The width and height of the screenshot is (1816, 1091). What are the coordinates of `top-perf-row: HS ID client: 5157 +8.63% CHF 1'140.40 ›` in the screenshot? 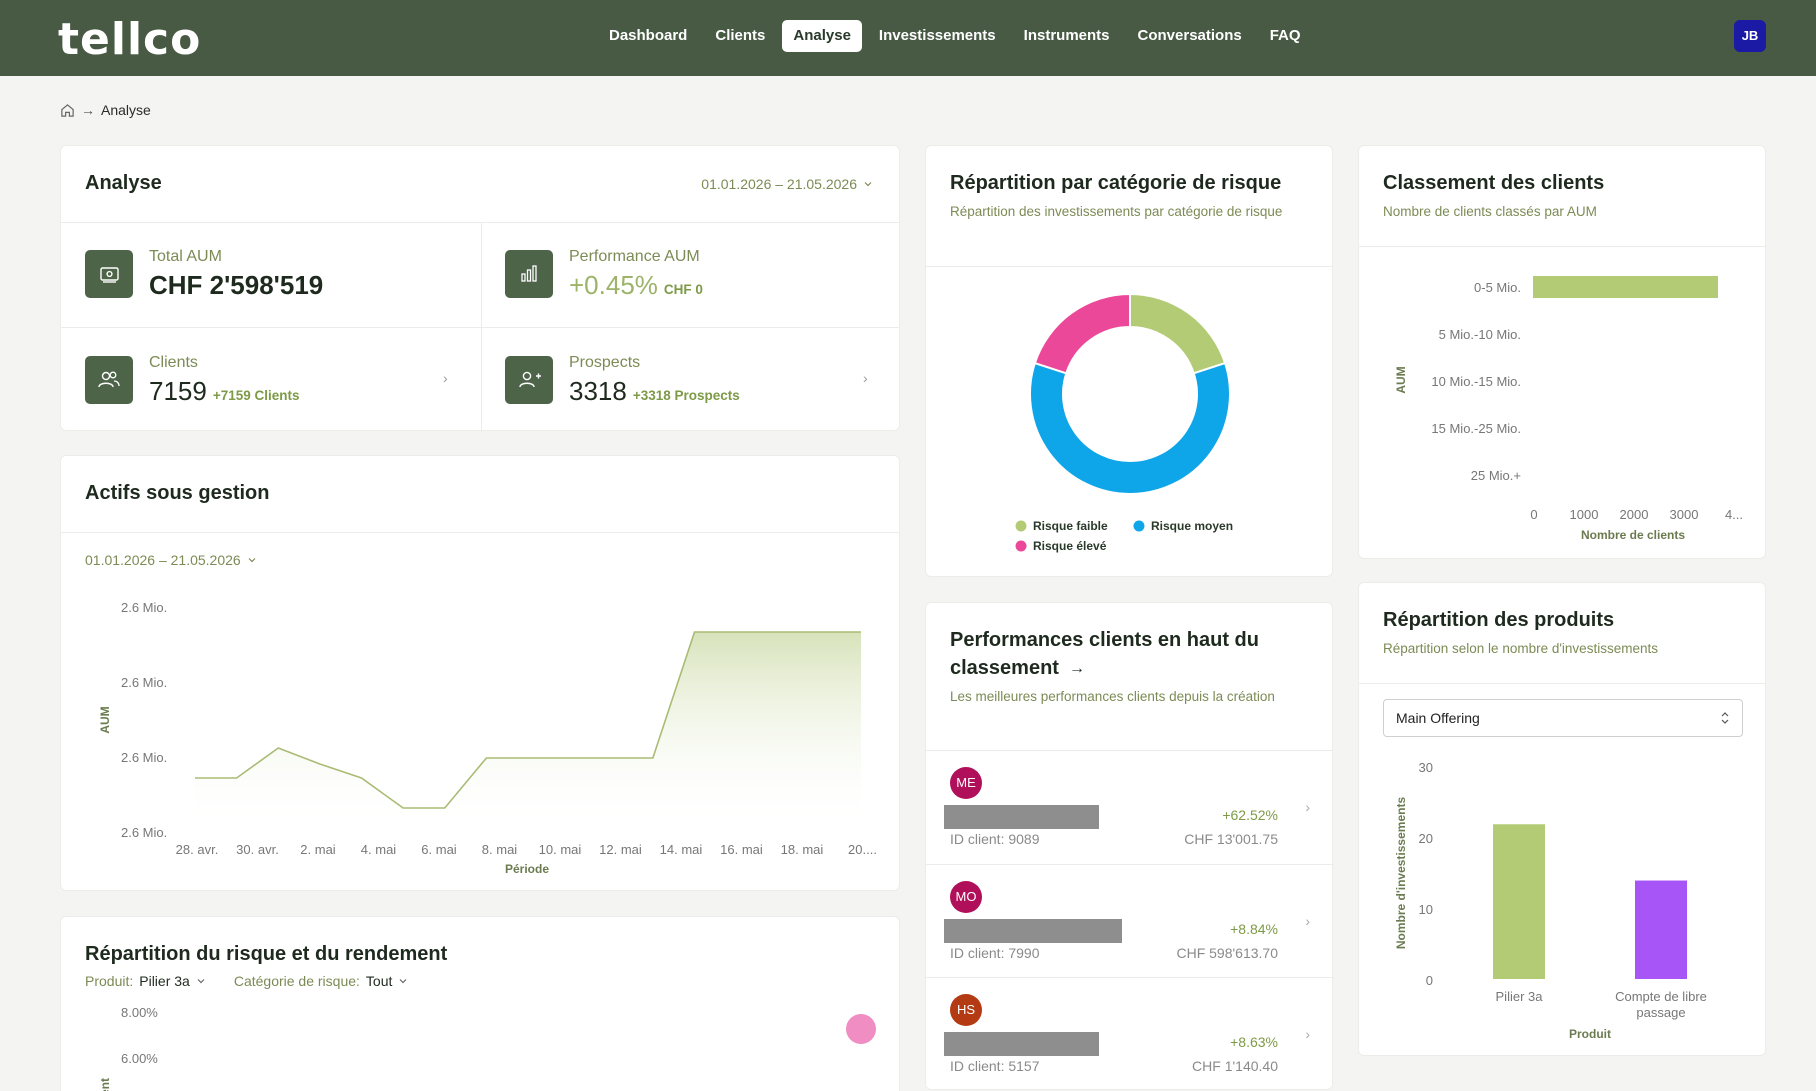 It's located at (1130, 1033).